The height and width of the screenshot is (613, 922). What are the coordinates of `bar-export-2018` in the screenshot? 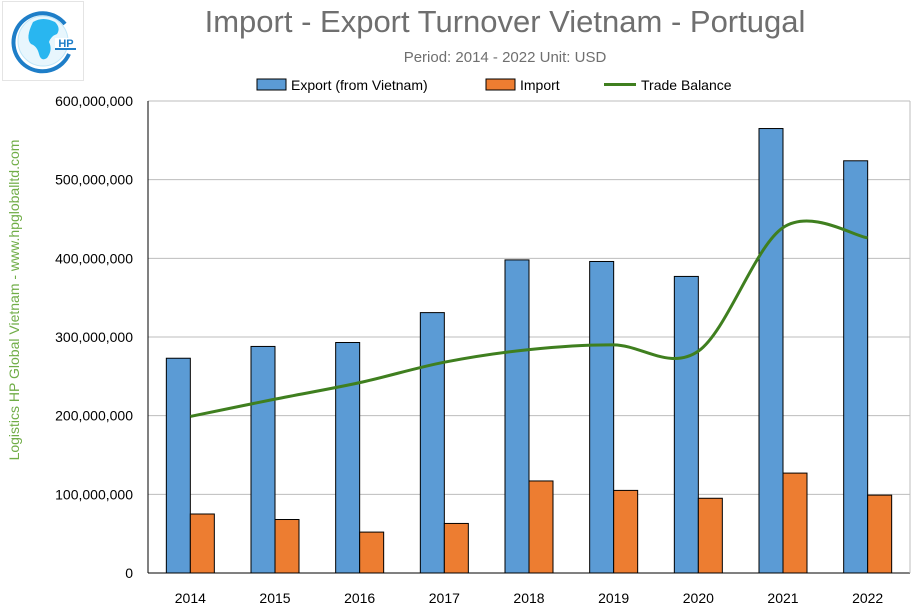 It's located at (517, 416).